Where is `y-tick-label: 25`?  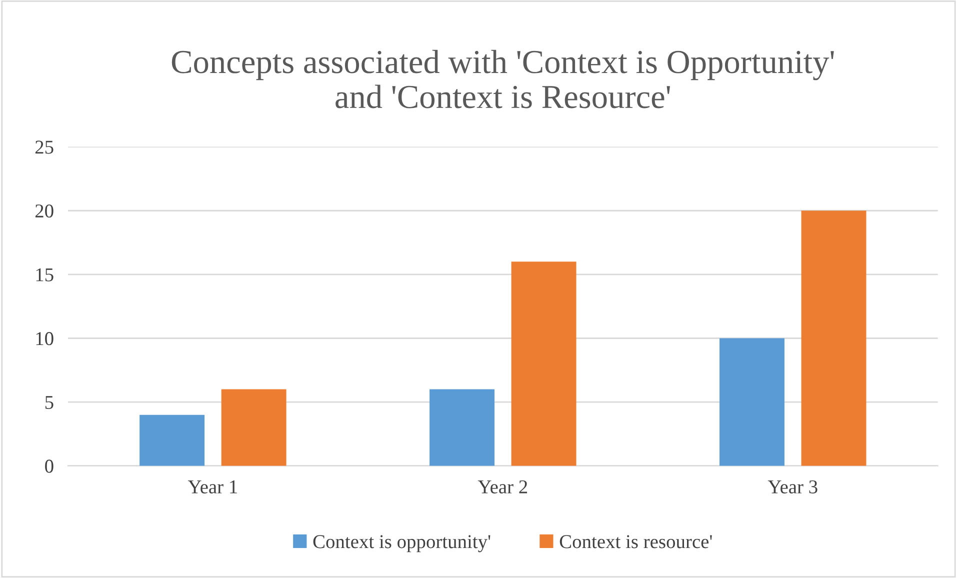
y-tick-label: 25 is located at coordinates (44, 147).